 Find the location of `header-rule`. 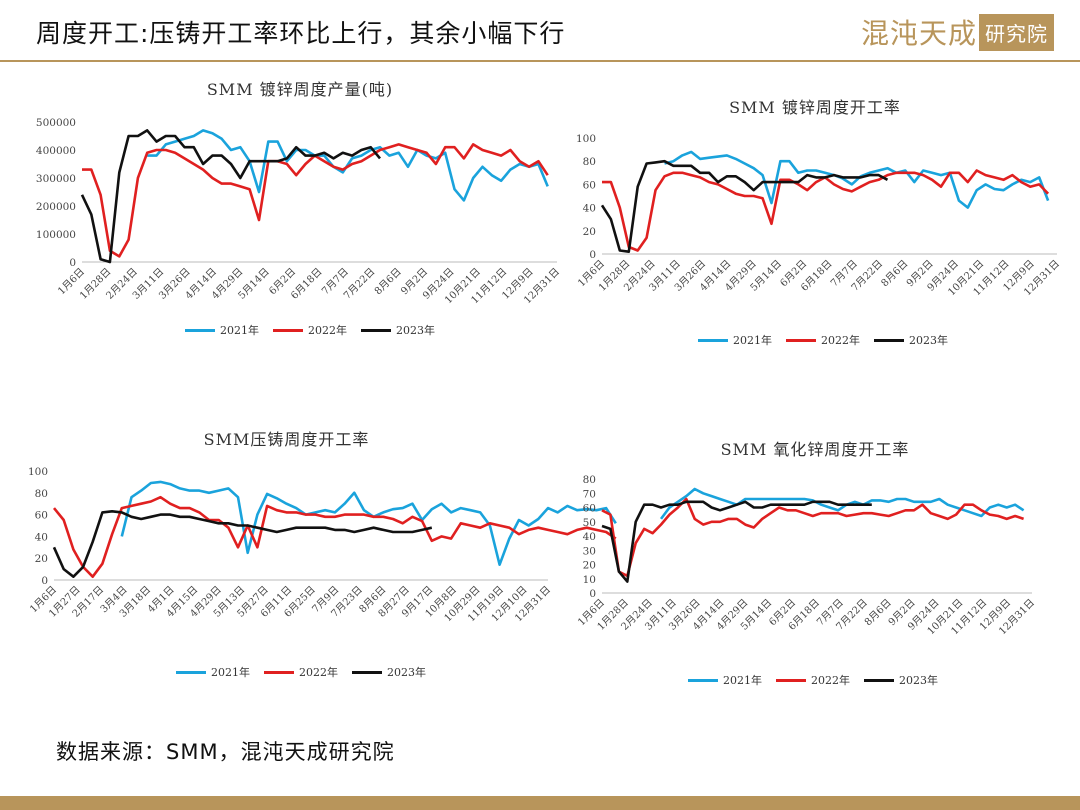

header-rule is located at coordinates (540, 61).